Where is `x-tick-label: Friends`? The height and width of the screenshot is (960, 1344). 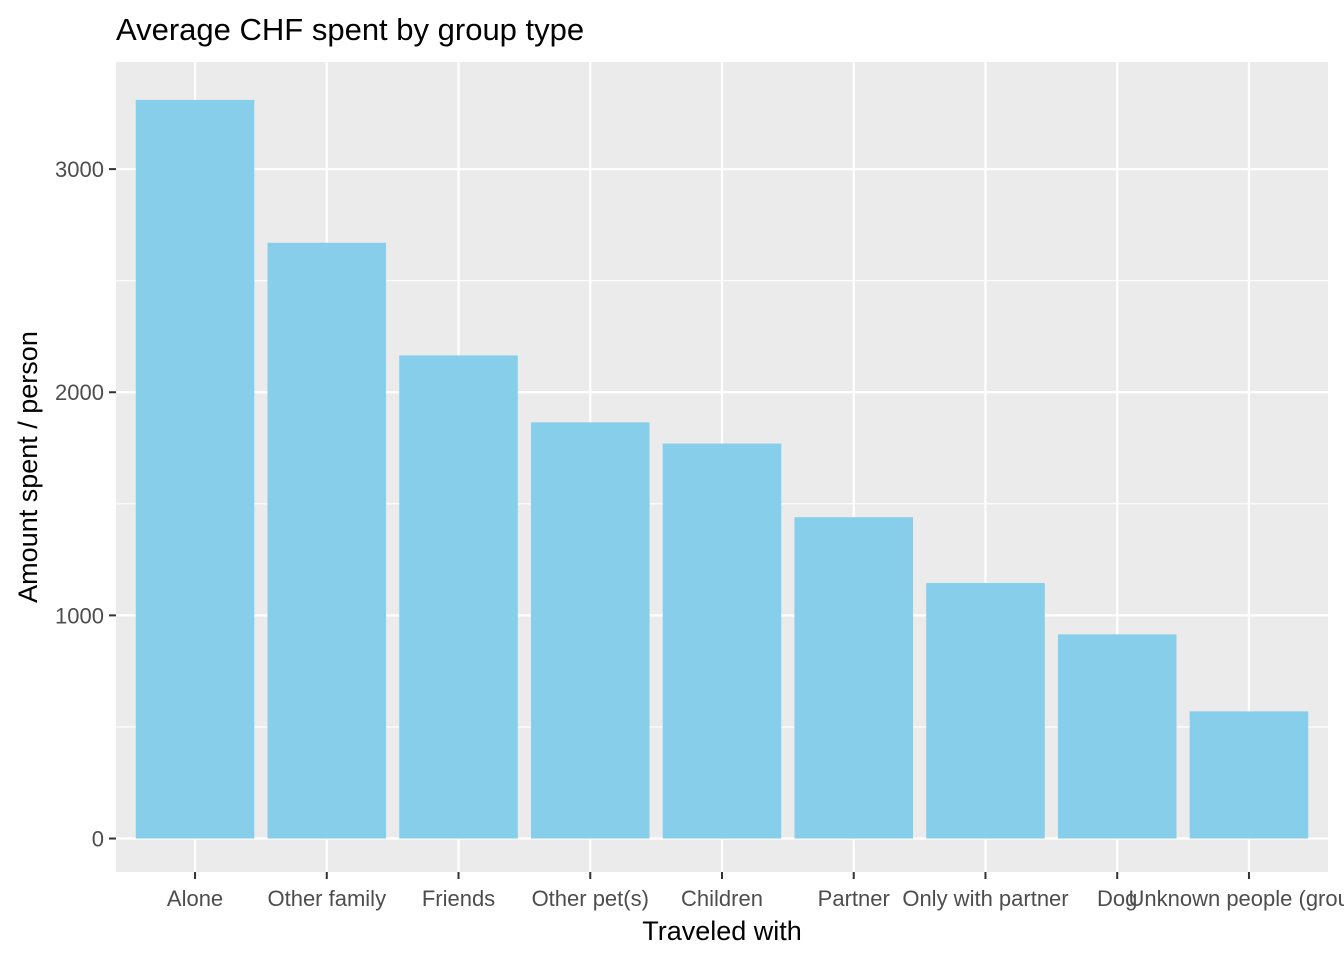
x-tick-label: Friends is located at coordinates (458, 898).